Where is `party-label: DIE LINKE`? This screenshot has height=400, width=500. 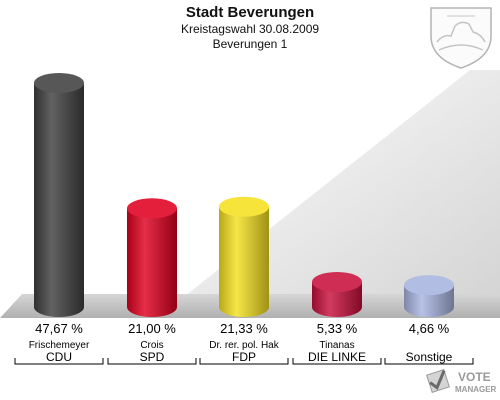
party-label: DIE LINKE is located at coordinates (337, 357).